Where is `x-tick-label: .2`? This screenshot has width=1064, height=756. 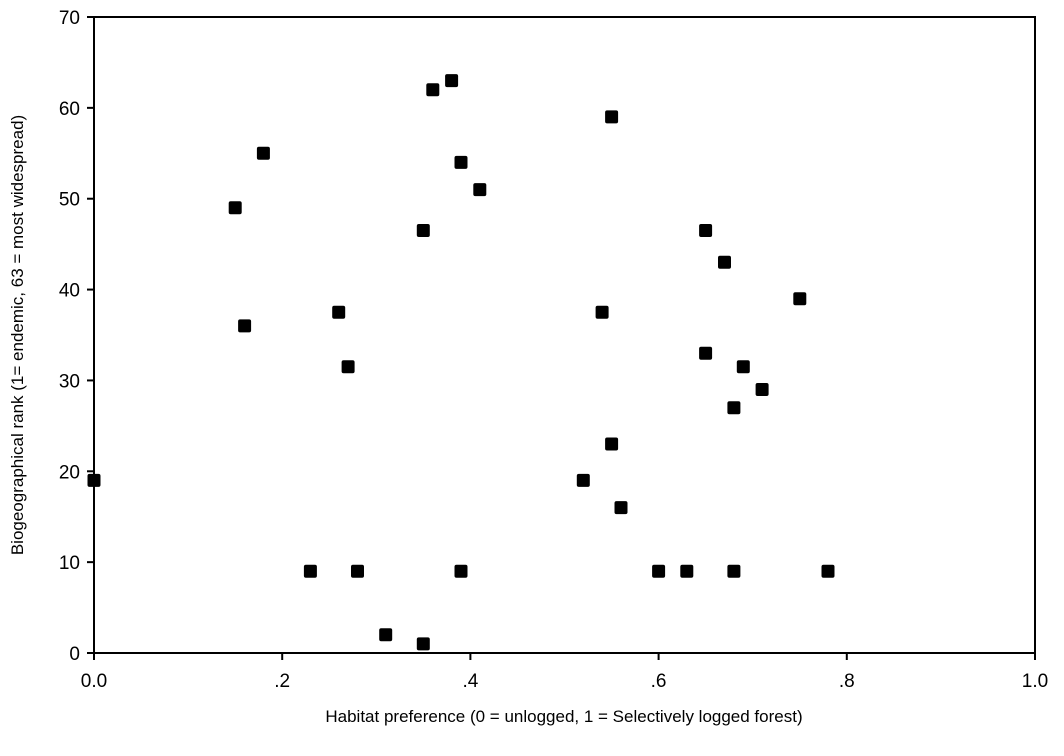 x-tick-label: .2 is located at coordinates (282, 681).